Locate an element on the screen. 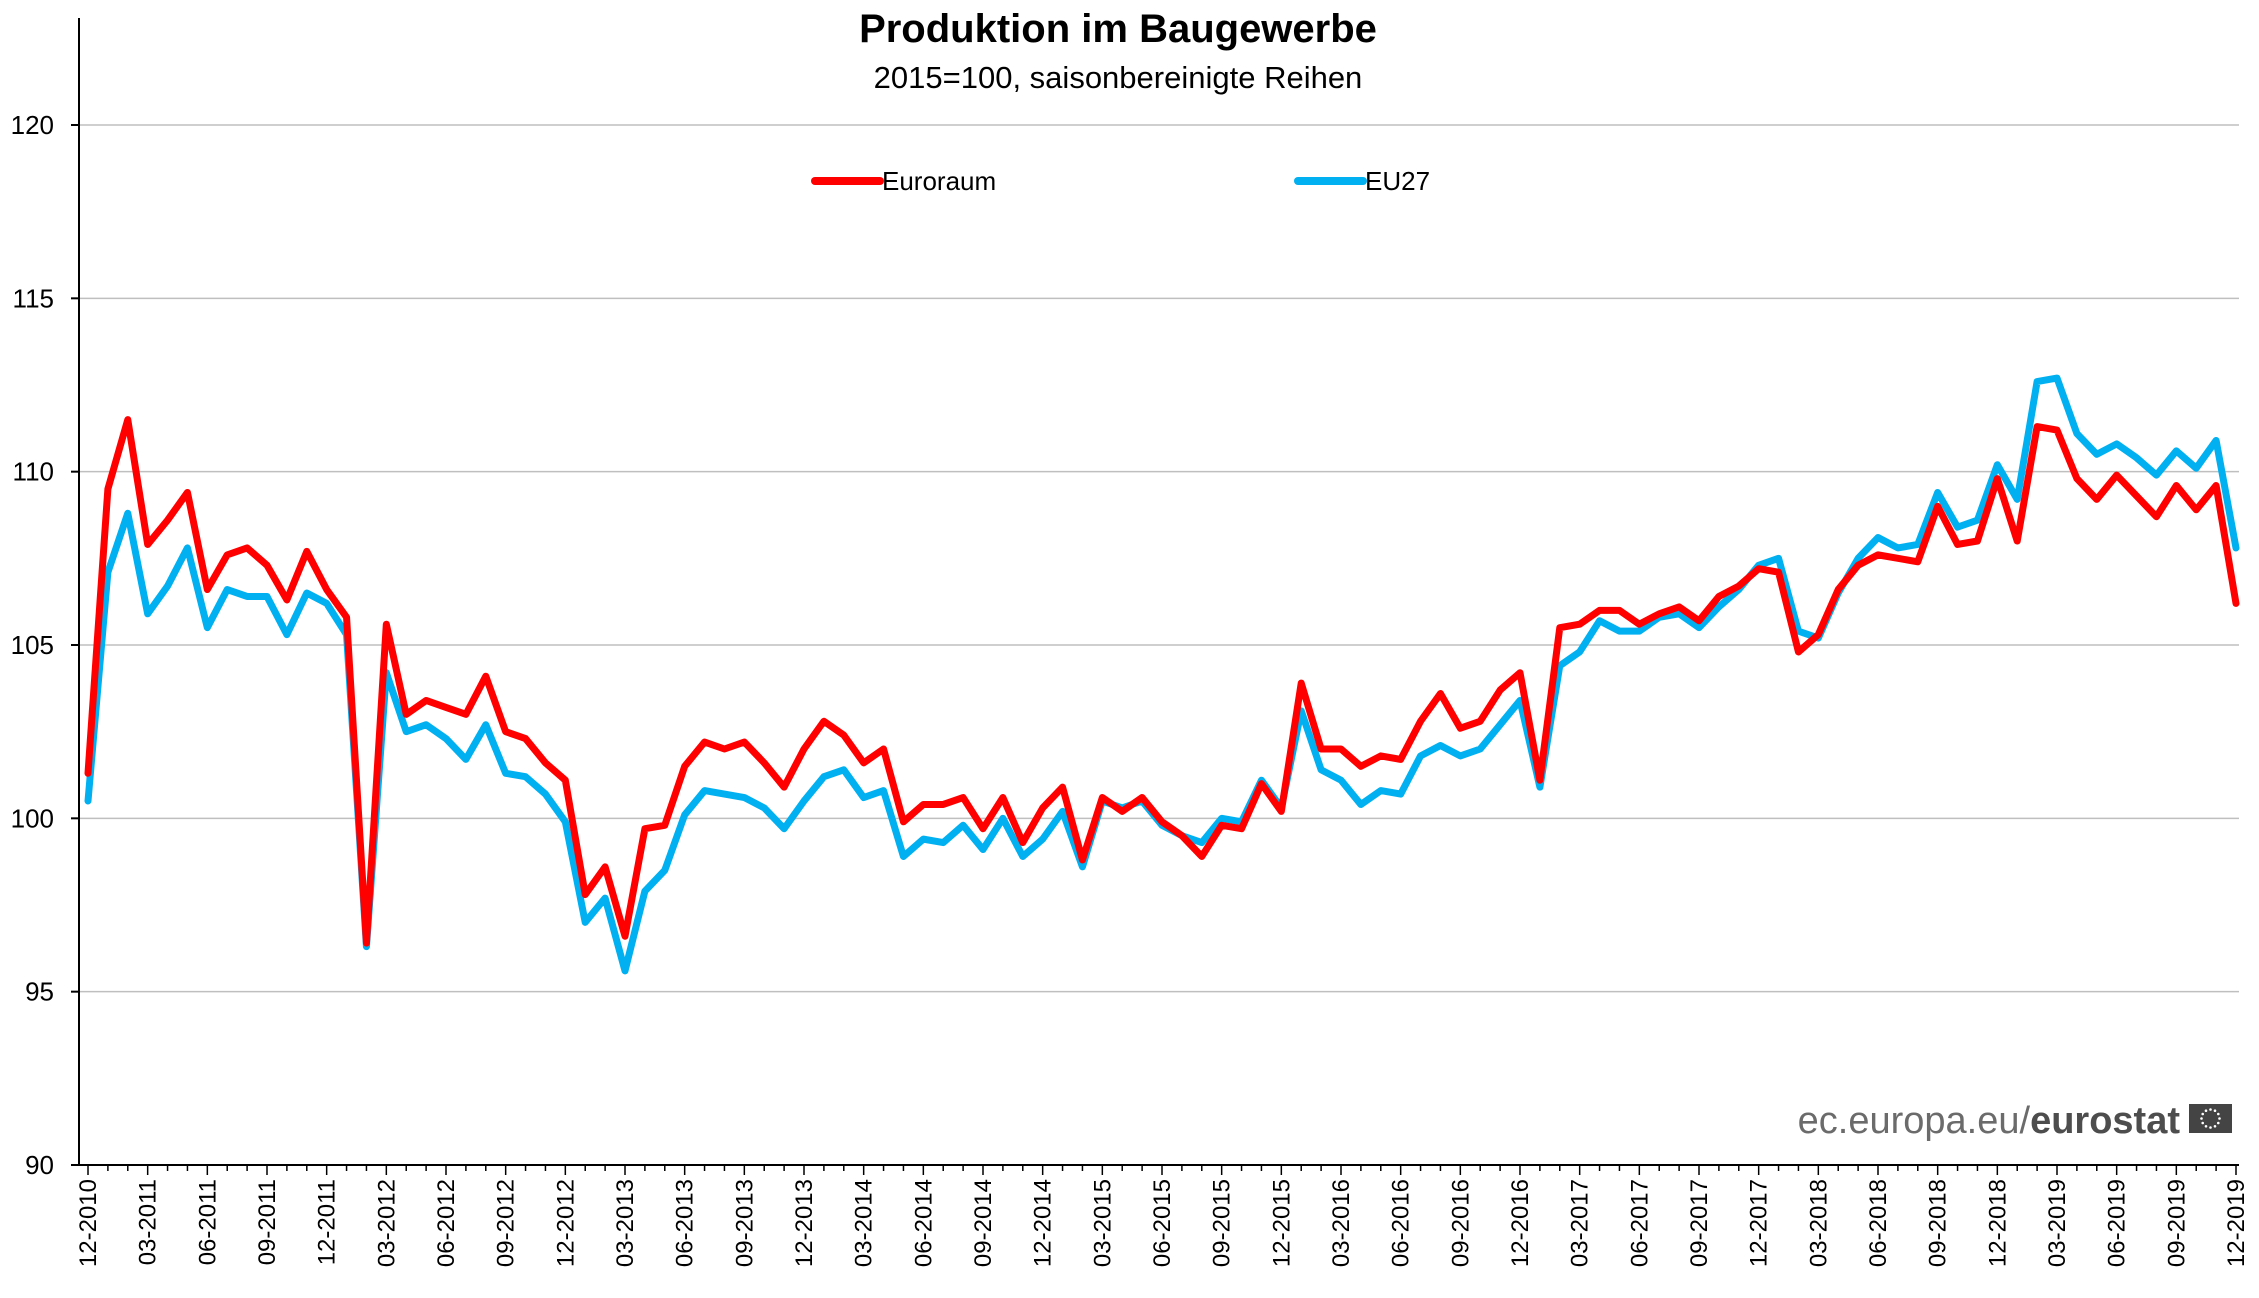 The width and height of the screenshot is (2259, 1298). x-tick-label-12-2017: 12-2017 is located at coordinates (1759, 1223).